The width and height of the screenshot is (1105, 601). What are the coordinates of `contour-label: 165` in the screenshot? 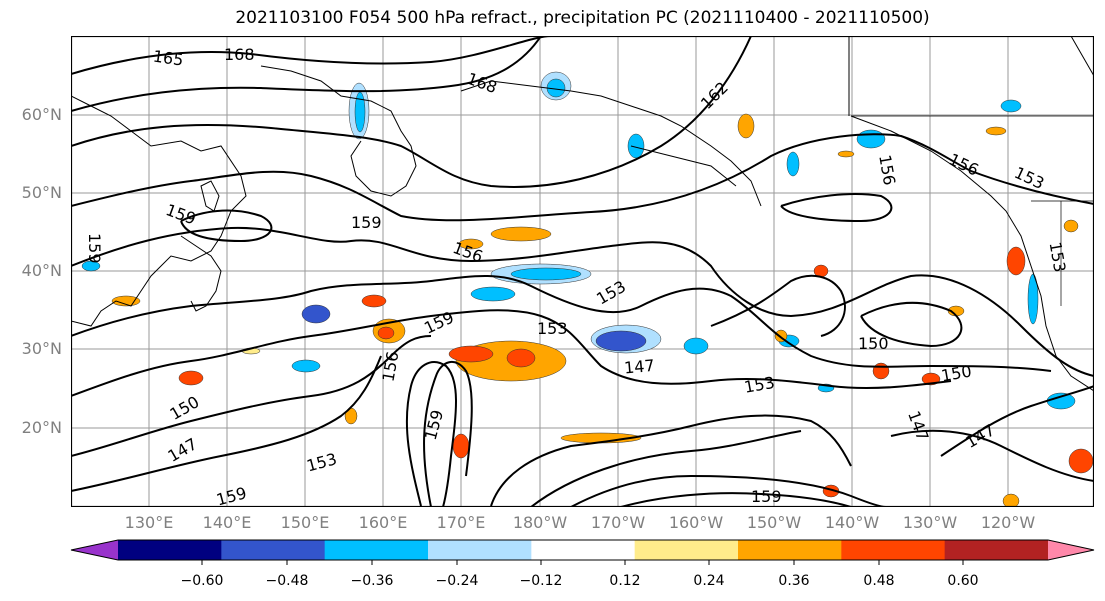 It's located at (168, 58).